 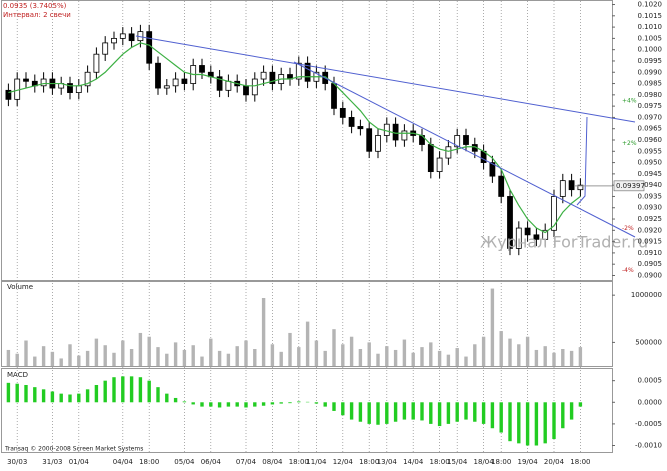 I want to click on y-tick-label: 0.0970, so click(x=650, y=117).